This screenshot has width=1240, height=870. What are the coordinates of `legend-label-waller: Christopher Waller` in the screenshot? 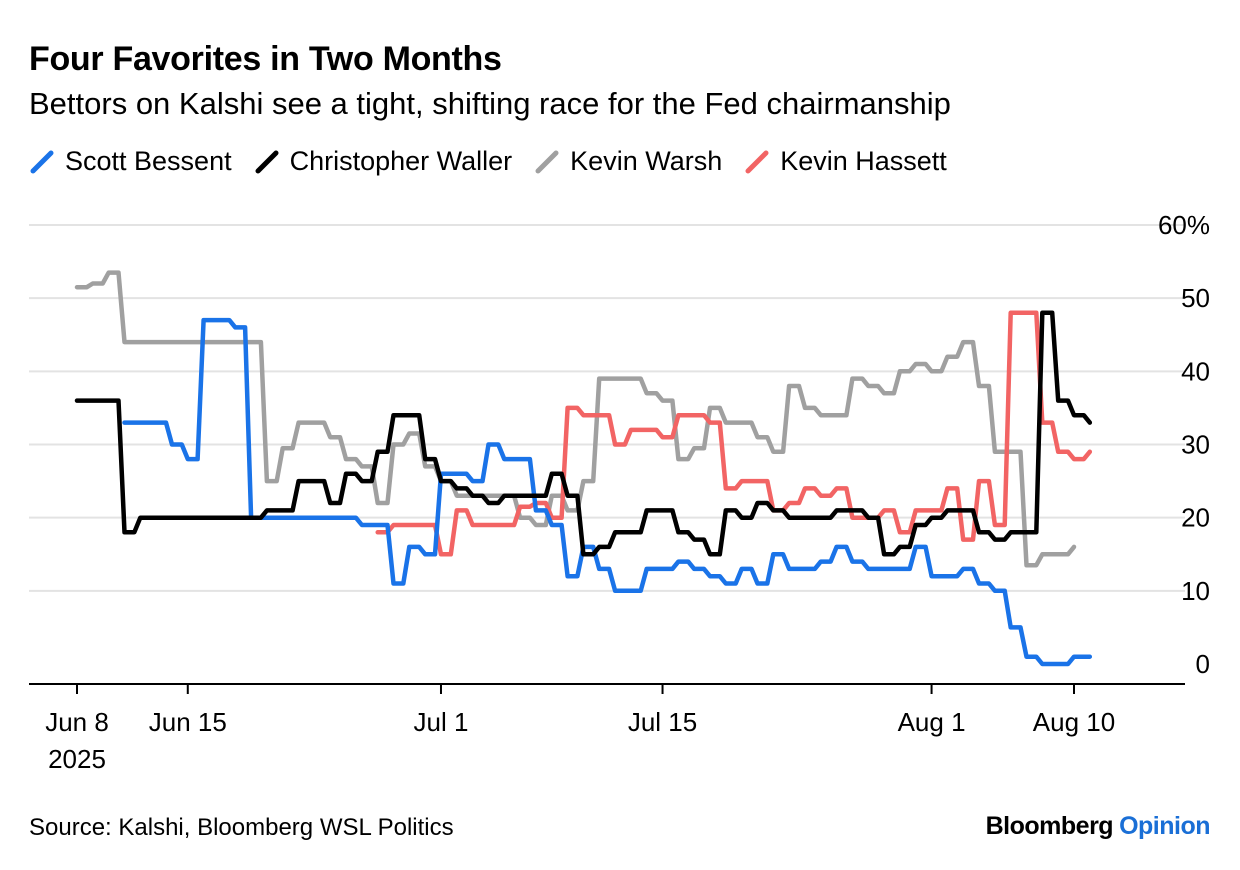 It's located at (401, 161).